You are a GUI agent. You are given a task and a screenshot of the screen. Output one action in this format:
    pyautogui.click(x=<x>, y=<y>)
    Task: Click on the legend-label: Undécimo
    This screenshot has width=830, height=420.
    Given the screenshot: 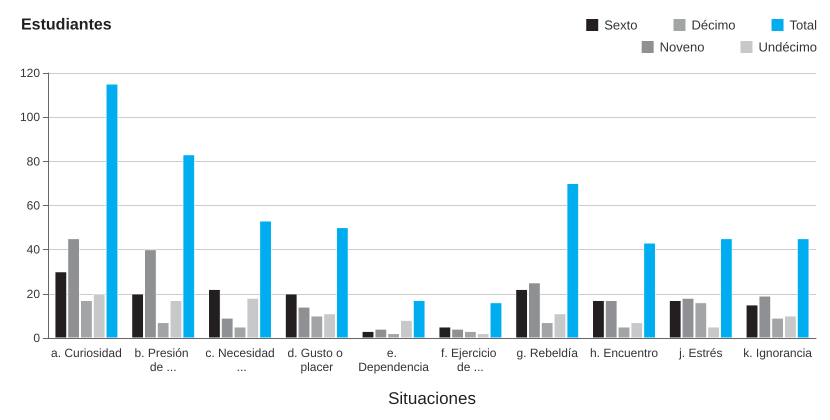 What is the action you would take?
    pyautogui.click(x=788, y=47)
    